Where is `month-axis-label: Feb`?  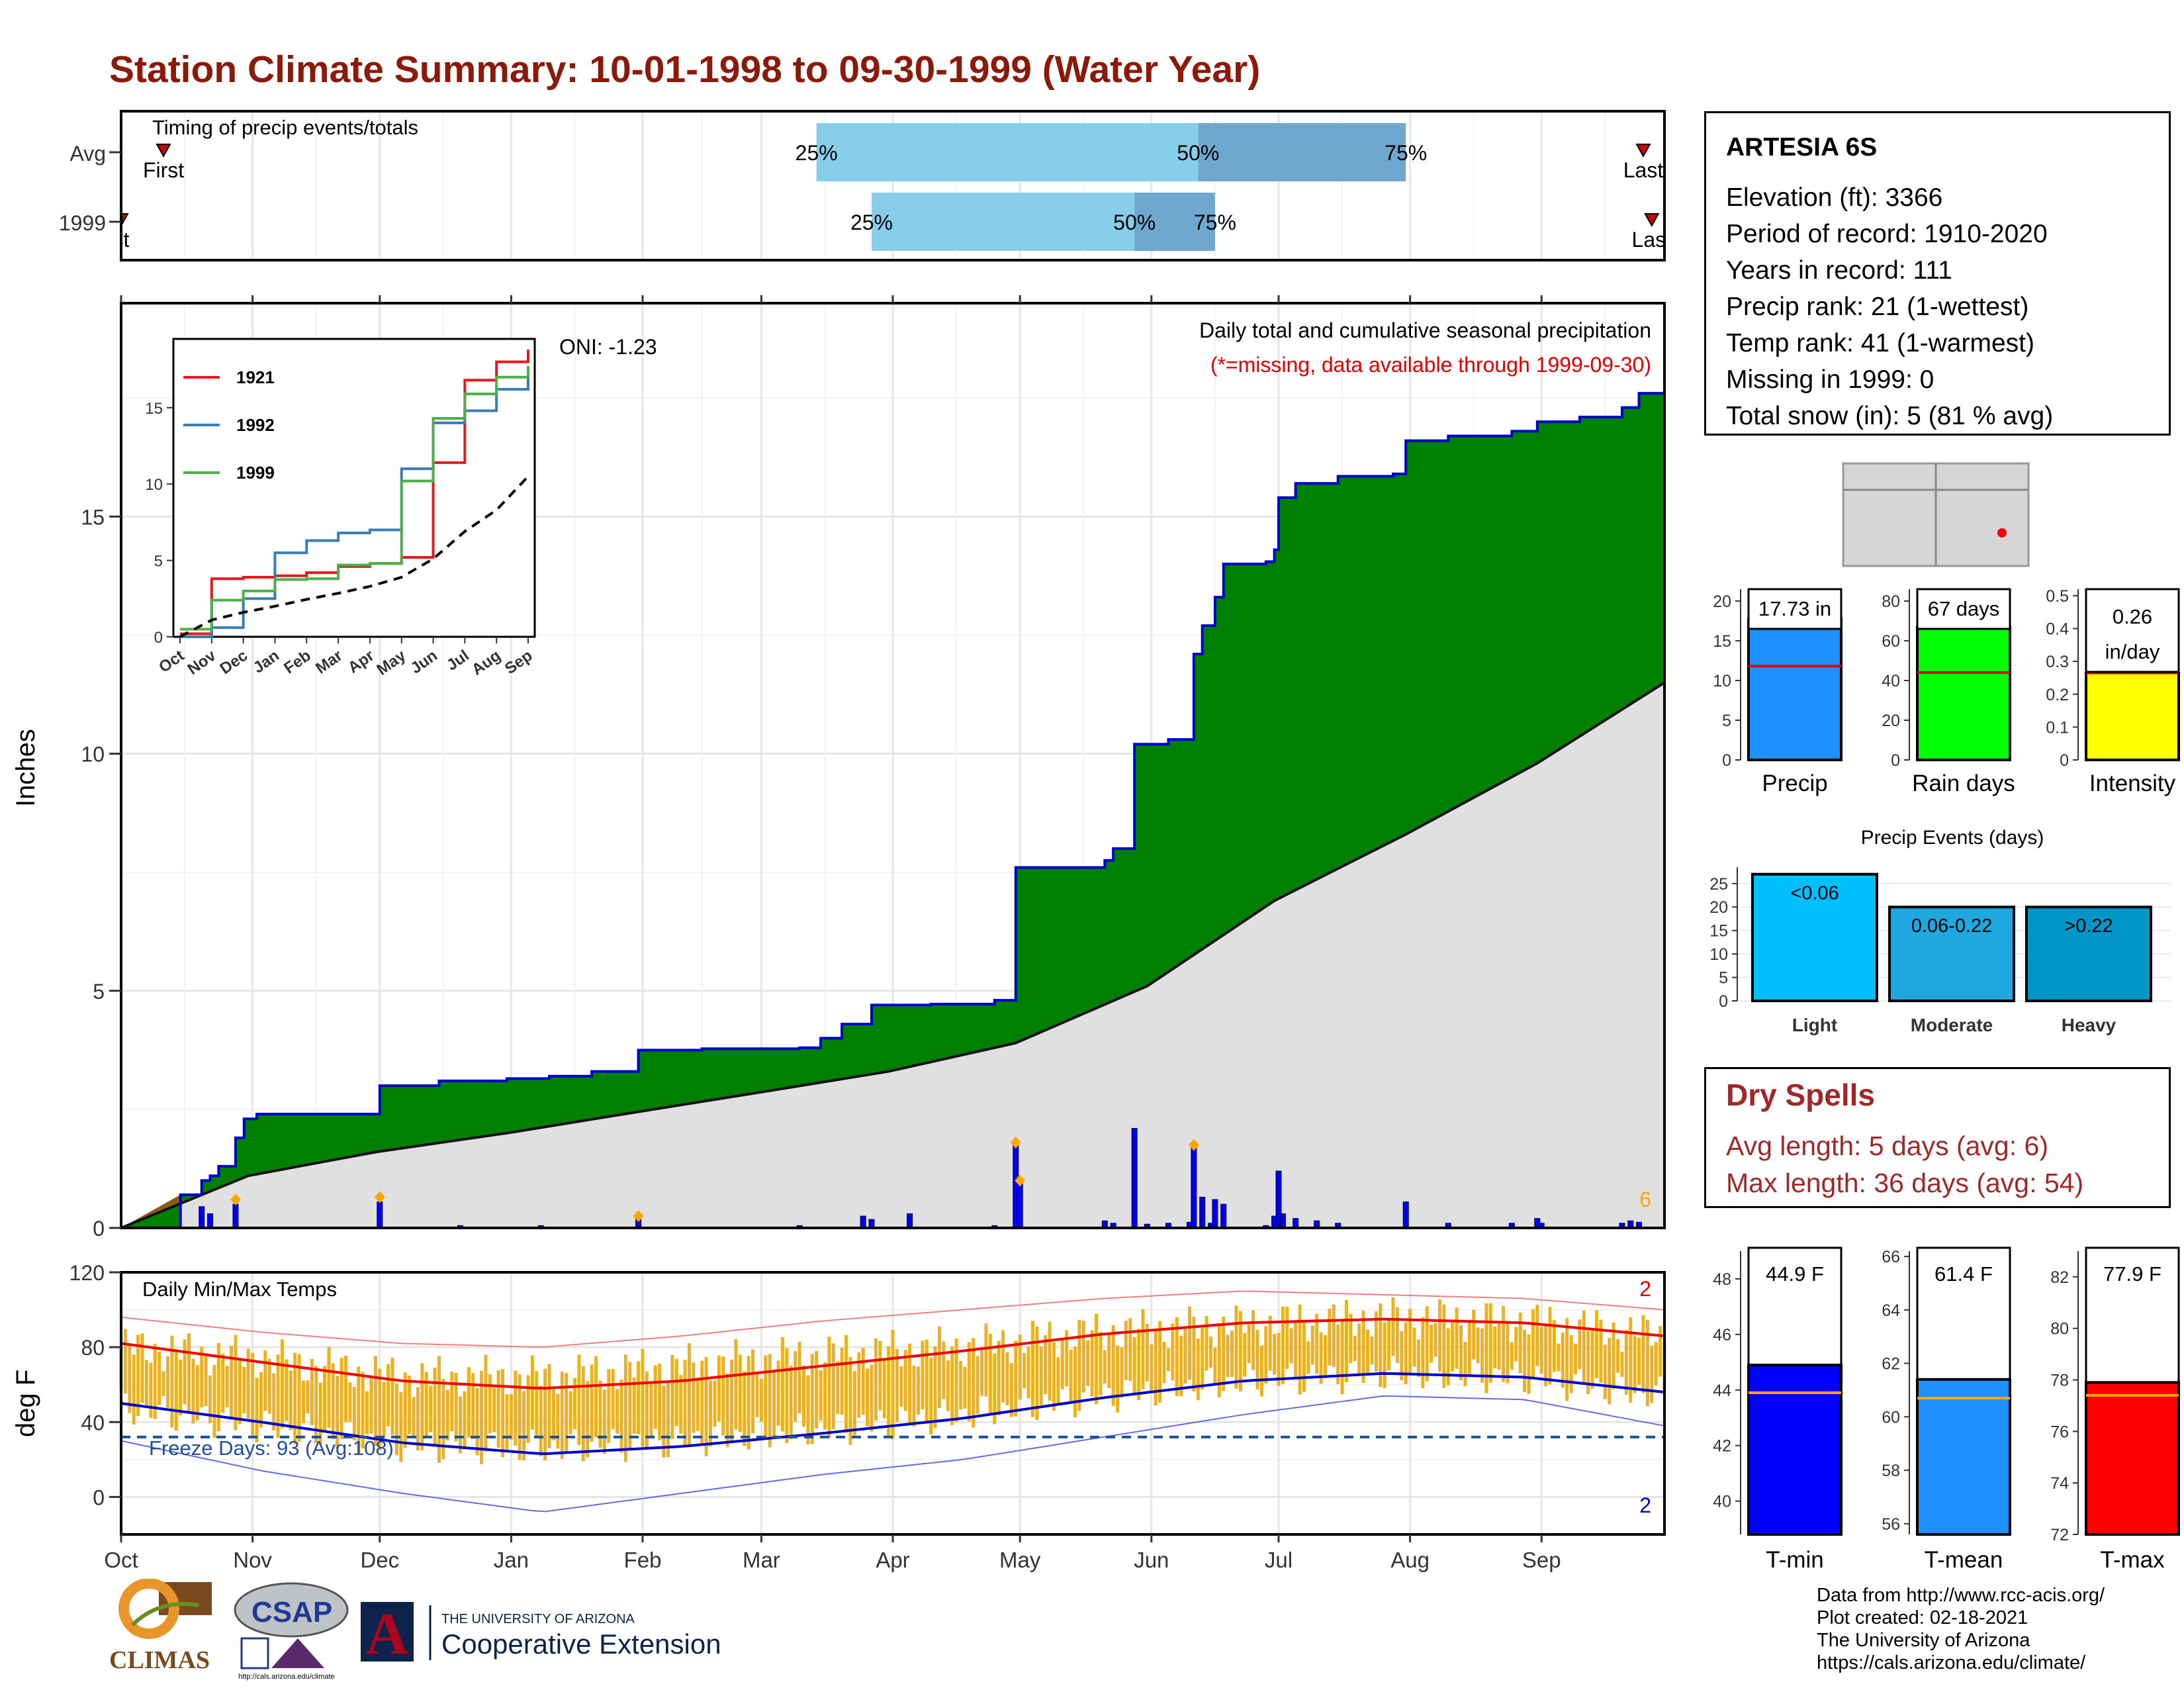
month-axis-label: Feb is located at coordinates (643, 1560).